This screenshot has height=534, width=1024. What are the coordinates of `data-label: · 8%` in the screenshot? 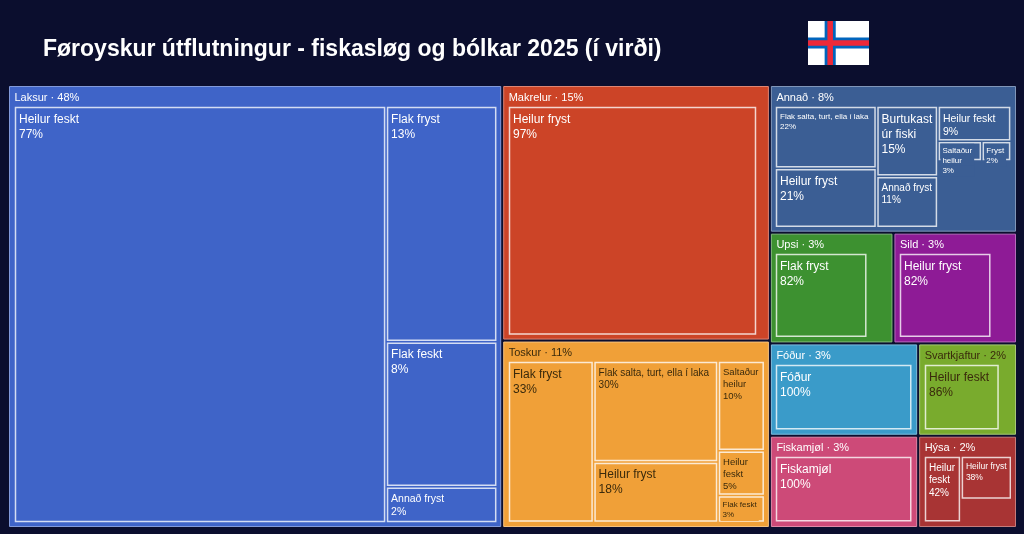 It's located at (823, 96).